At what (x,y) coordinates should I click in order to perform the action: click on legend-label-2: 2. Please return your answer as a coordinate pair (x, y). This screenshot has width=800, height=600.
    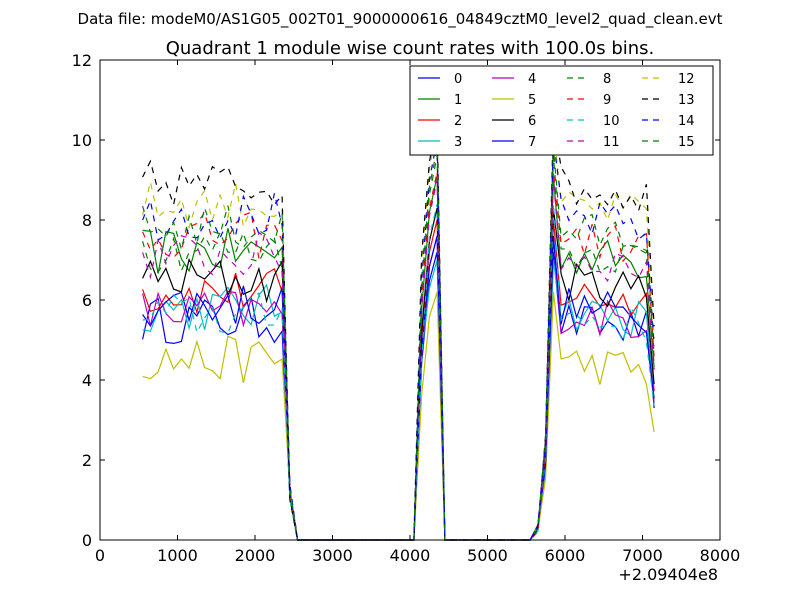
    Looking at the image, I should click on (458, 121).